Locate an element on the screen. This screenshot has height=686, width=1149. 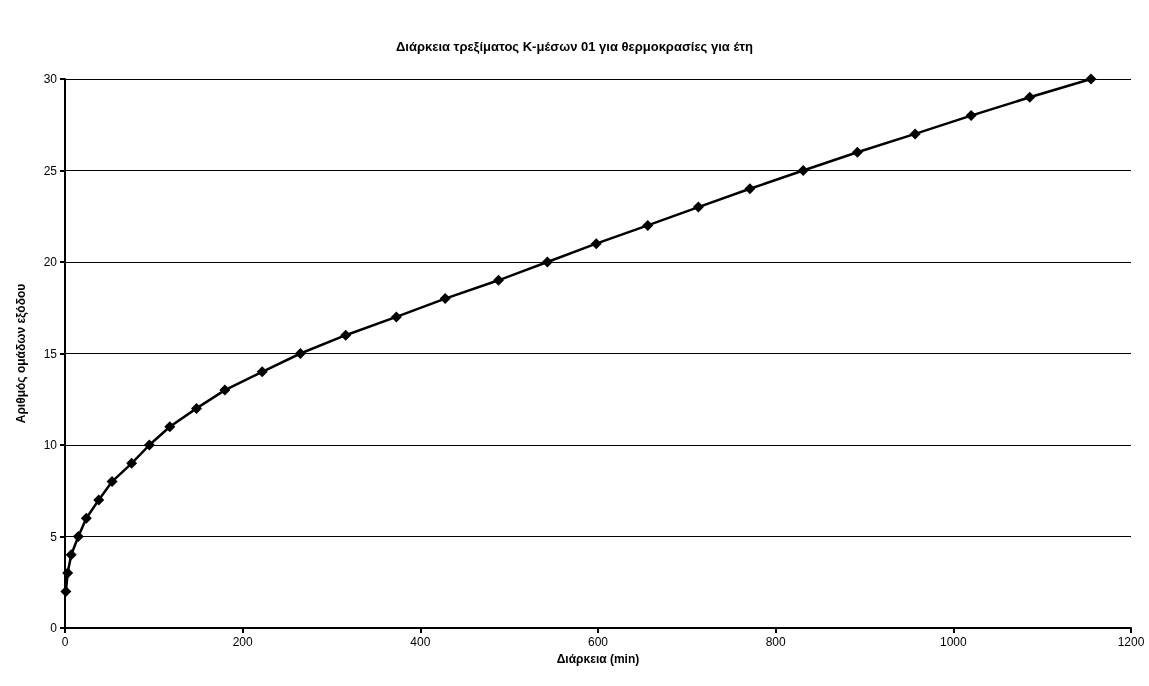
y-tick-label: 20 is located at coordinates (50, 262).